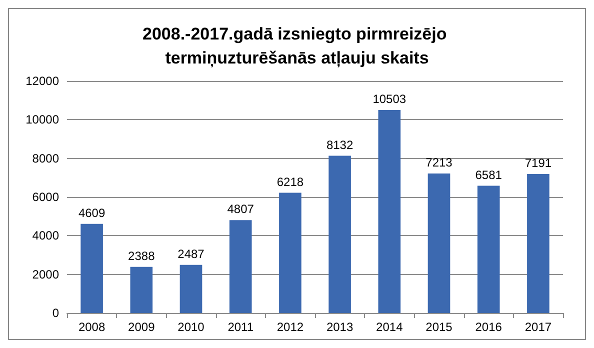 This screenshot has width=594, height=348. I want to click on x-tick-label: 2014, so click(390, 327).